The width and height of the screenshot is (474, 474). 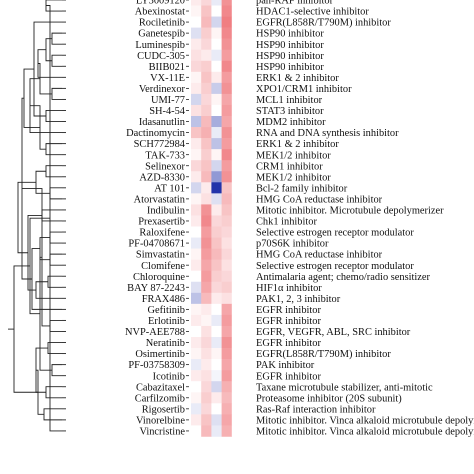 I want to click on drug-label: Clomifene, so click(x=163, y=266).